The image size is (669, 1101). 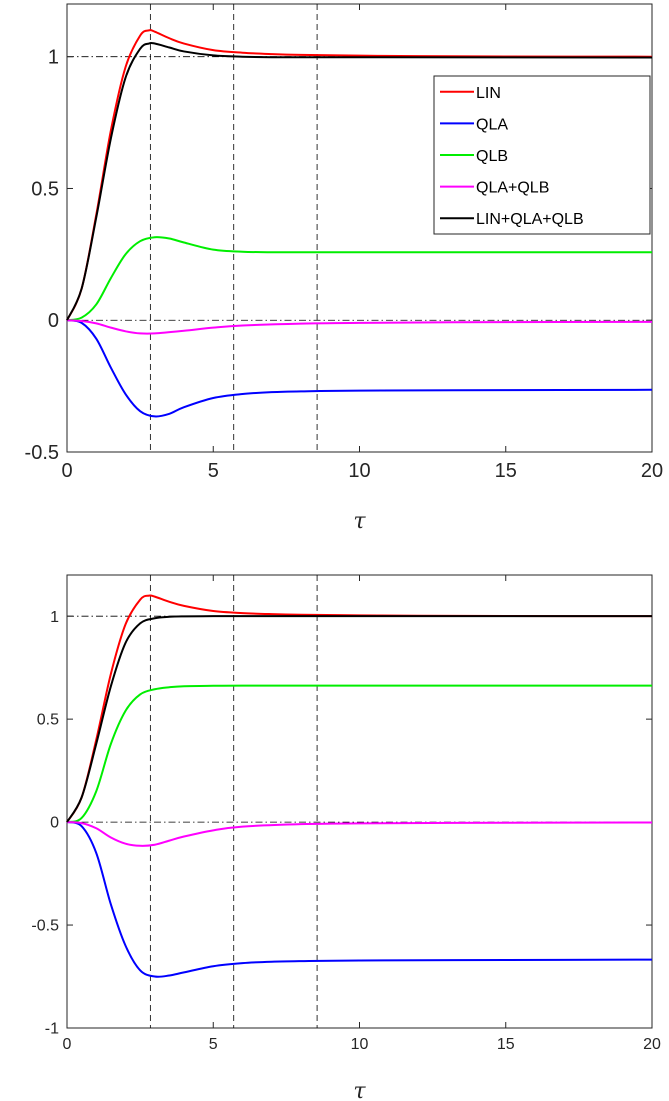 What do you see at coordinates (492, 156) in the screenshot?
I see `legend-label: QLB` at bounding box center [492, 156].